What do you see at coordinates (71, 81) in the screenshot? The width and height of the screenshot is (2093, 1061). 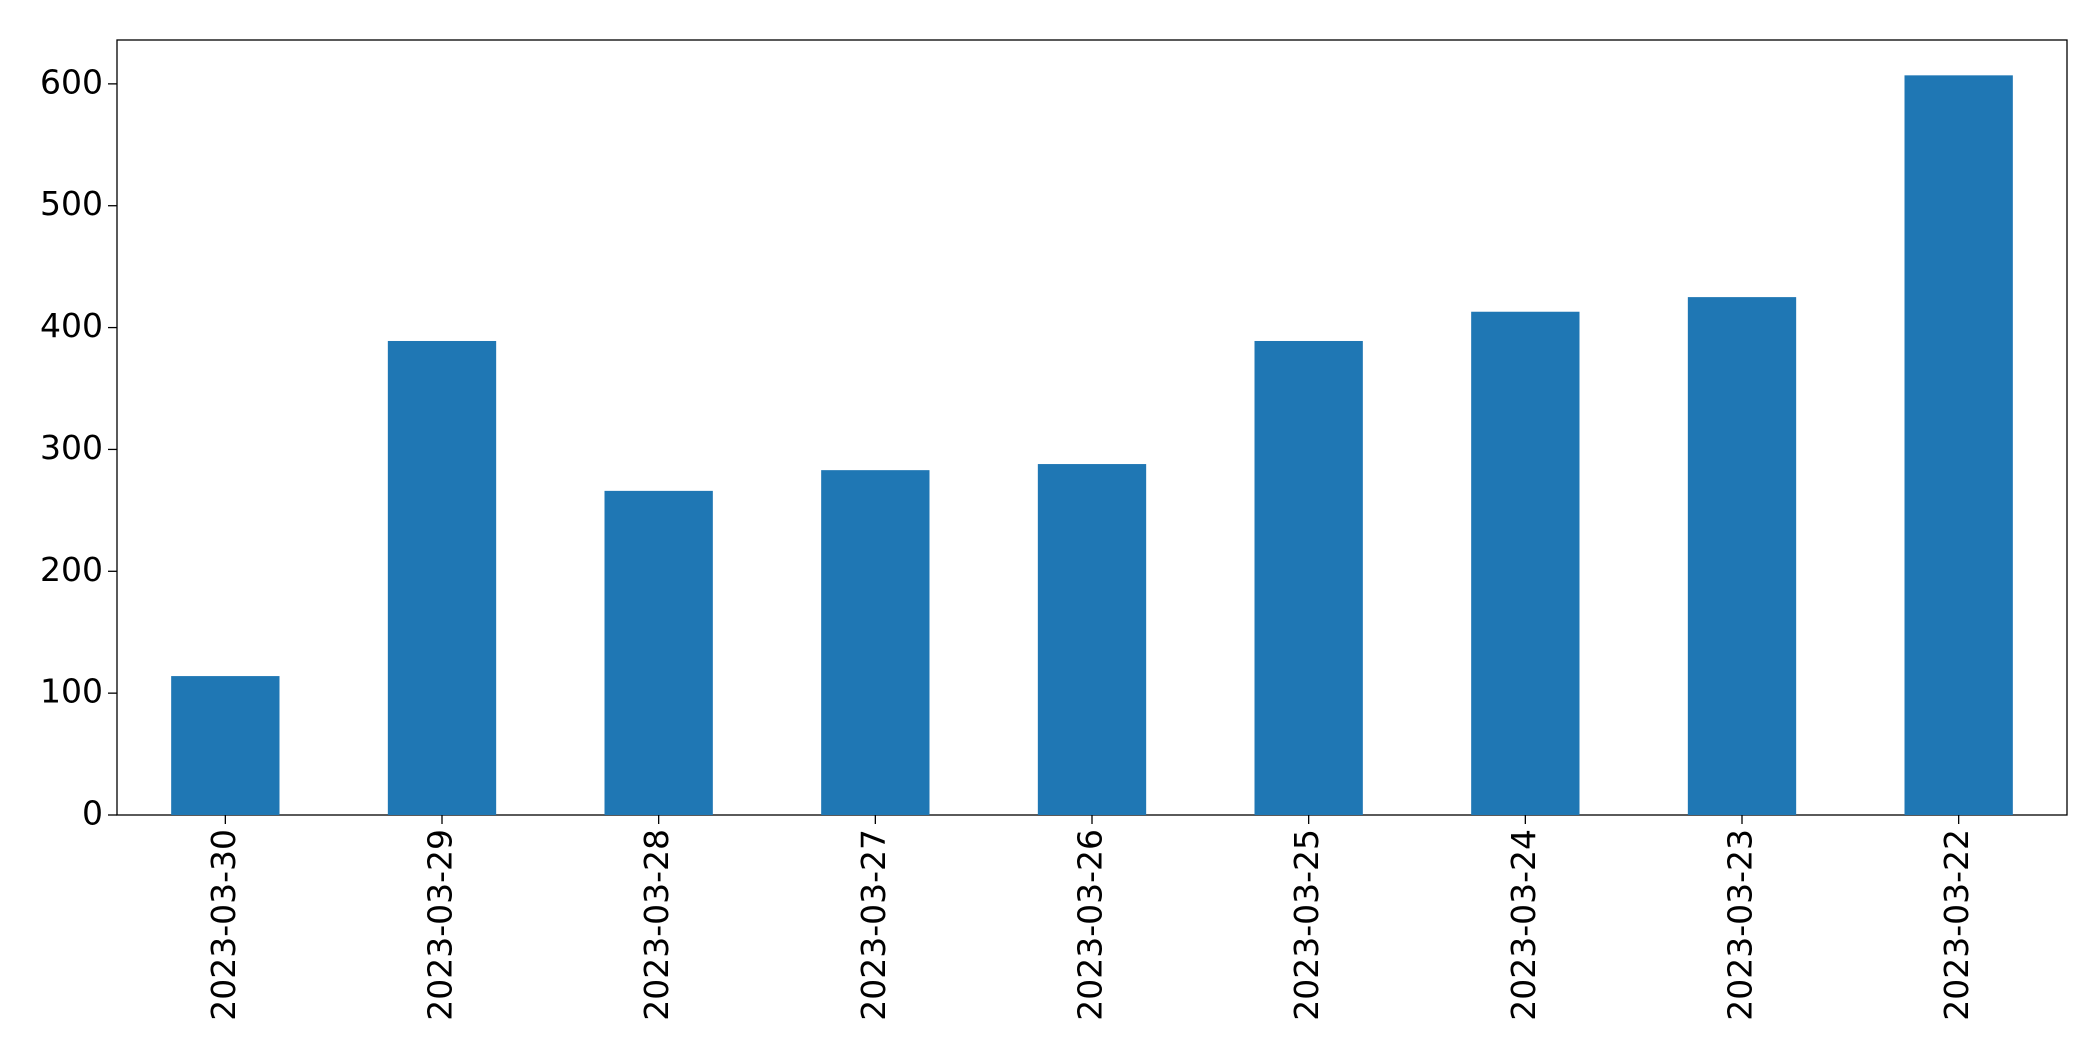 I see `y-tick-label: 600` at bounding box center [71, 81].